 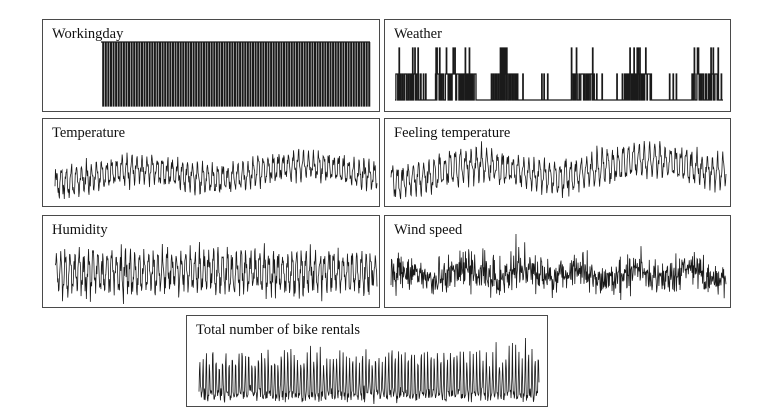 I want to click on wind-speed-plot, so click(x=558, y=267).